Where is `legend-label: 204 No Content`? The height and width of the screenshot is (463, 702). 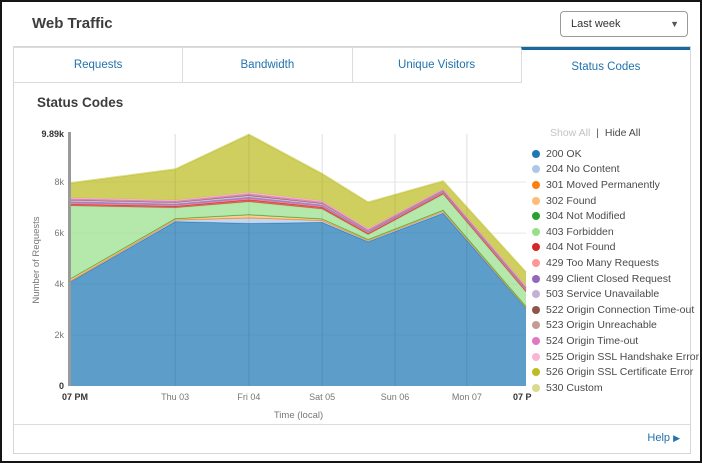 legend-label: 204 No Content is located at coordinates (583, 169).